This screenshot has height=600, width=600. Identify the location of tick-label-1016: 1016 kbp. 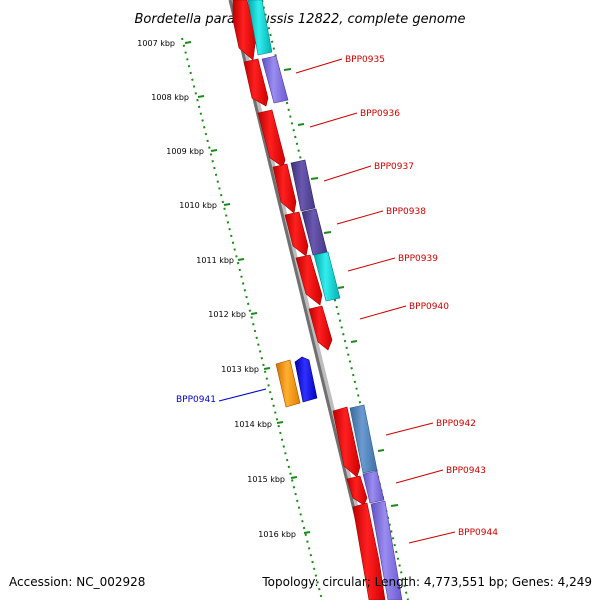
(277, 534).